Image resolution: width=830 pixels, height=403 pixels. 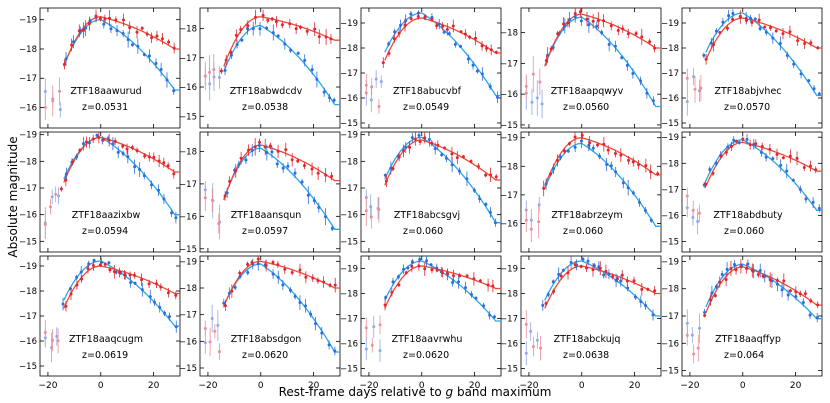 I want to click on panel-redshift: z=0.0597, so click(x=265, y=231).